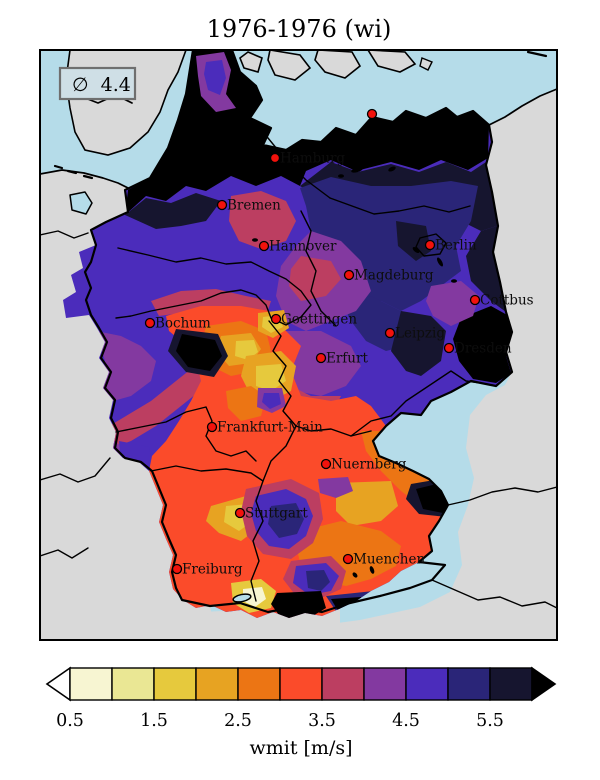 The width and height of the screenshot is (600, 780). What do you see at coordinates (335, 487) in the screenshot?
I see `contour-purple-spot-nuernberg` at bounding box center [335, 487].